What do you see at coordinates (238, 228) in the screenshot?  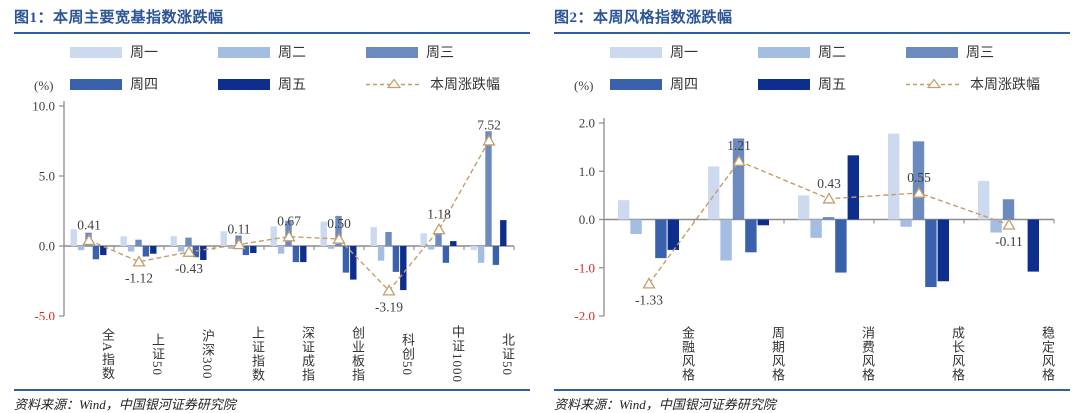 I see `data-label: 0.11` at bounding box center [238, 228].